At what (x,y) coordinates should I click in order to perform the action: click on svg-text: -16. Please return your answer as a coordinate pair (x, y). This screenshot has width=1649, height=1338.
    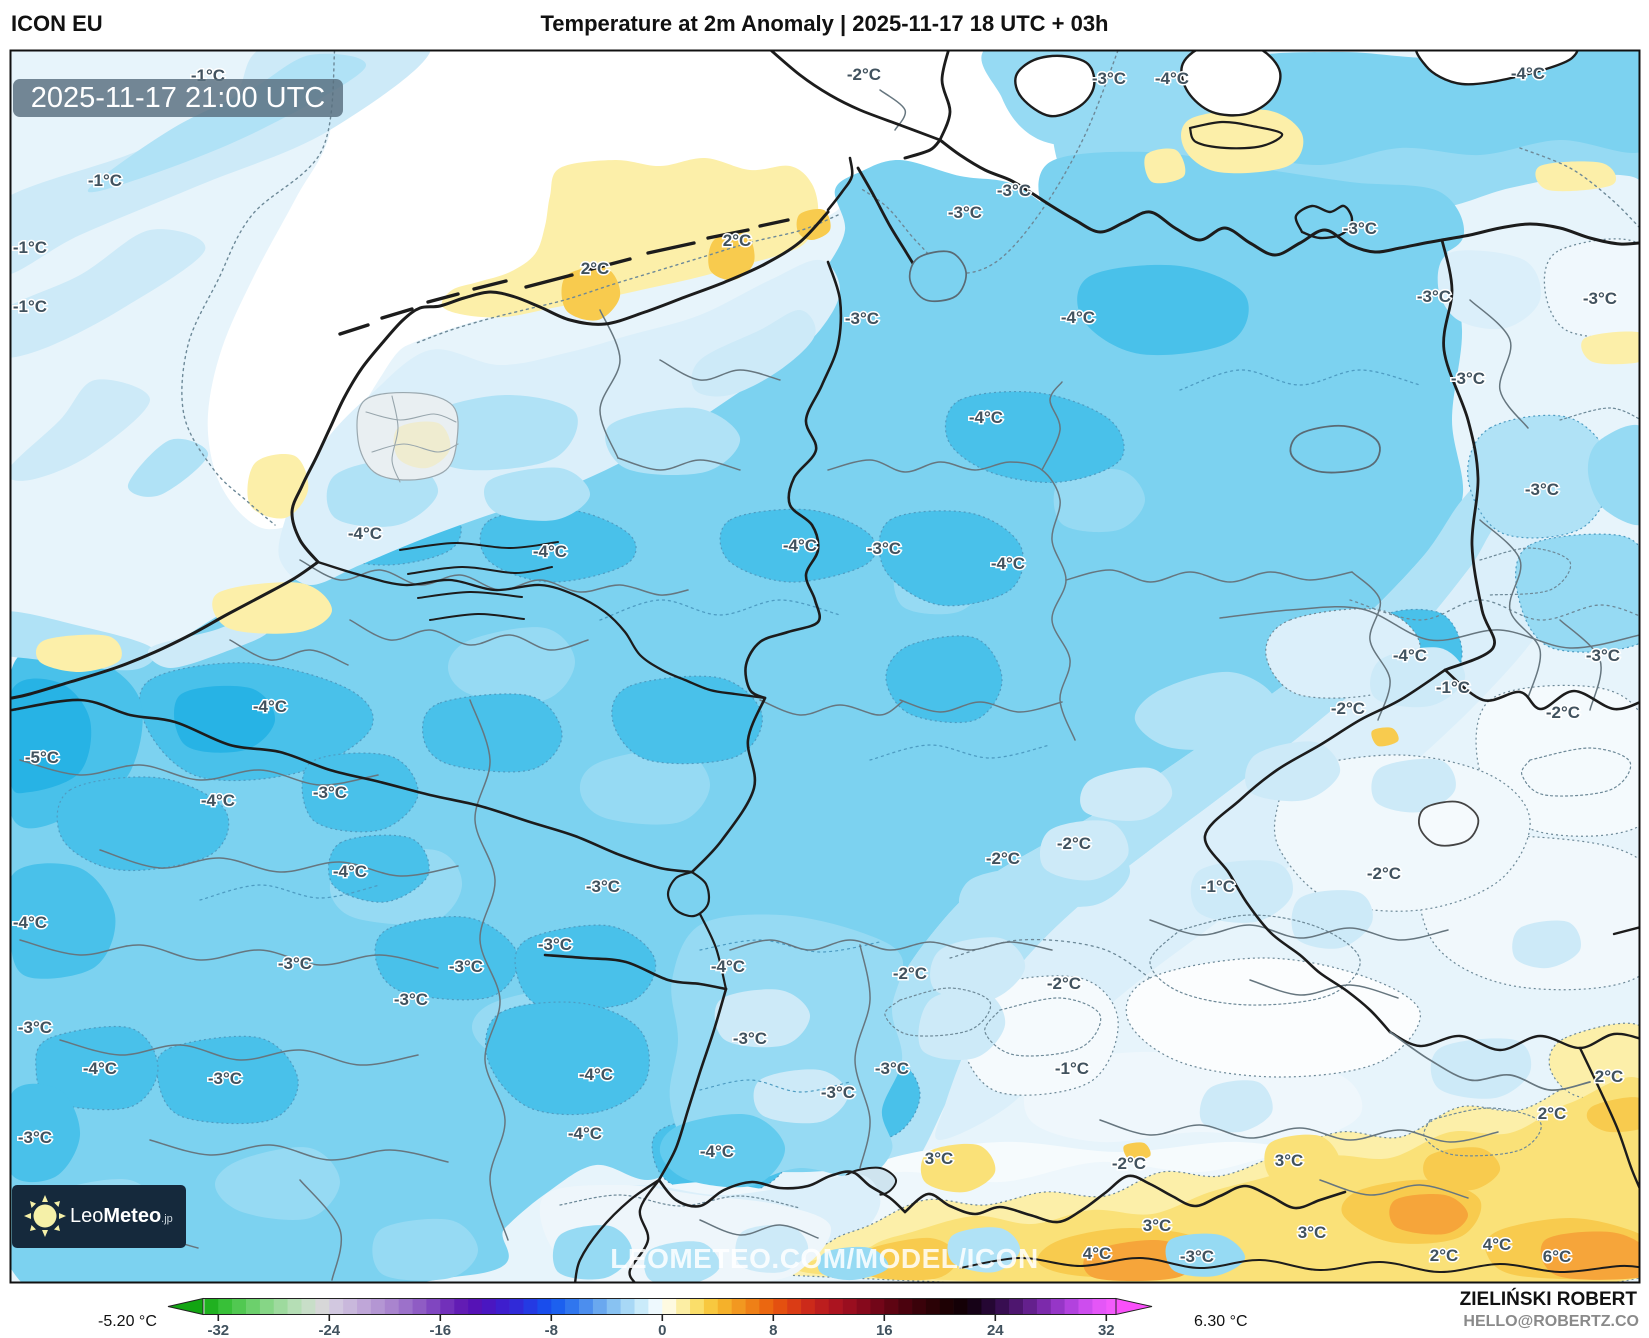
    Looking at the image, I should click on (440, 1330).